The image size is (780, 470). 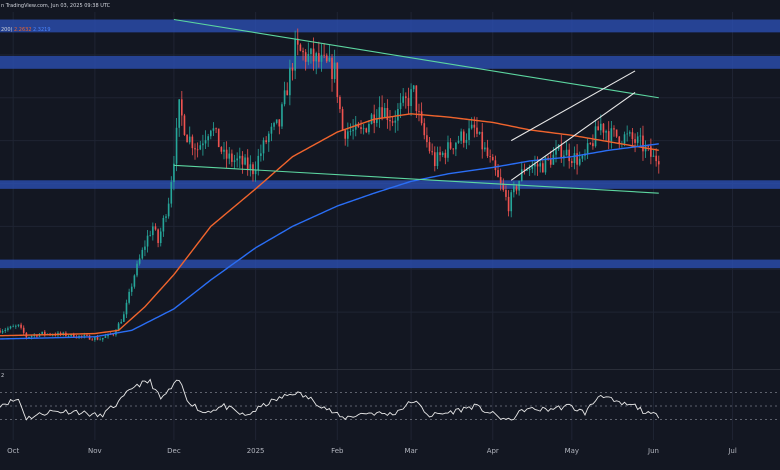 I want to click on indicator-line-label: 200), so click(x=7, y=30).